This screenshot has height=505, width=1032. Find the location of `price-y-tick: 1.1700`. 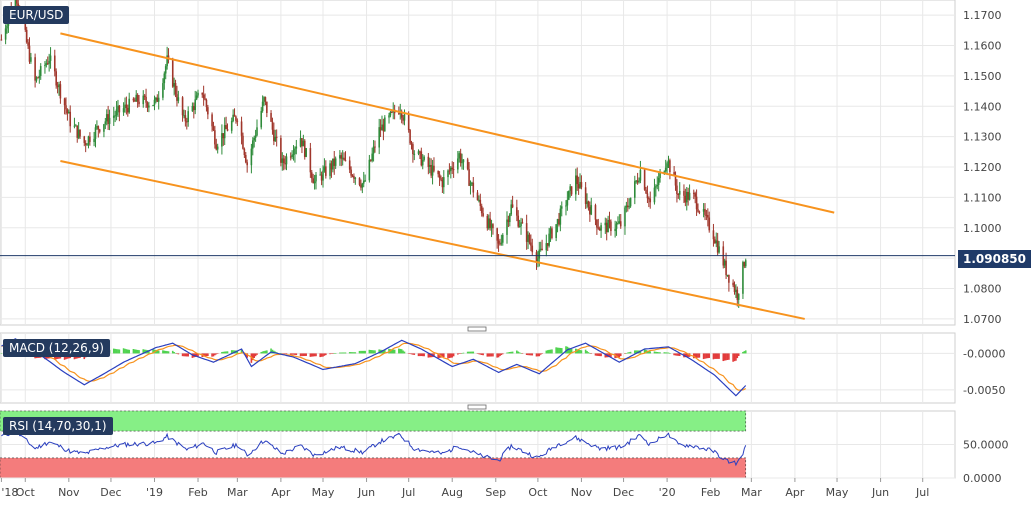

price-y-tick: 1.1700 is located at coordinates (982, 15).